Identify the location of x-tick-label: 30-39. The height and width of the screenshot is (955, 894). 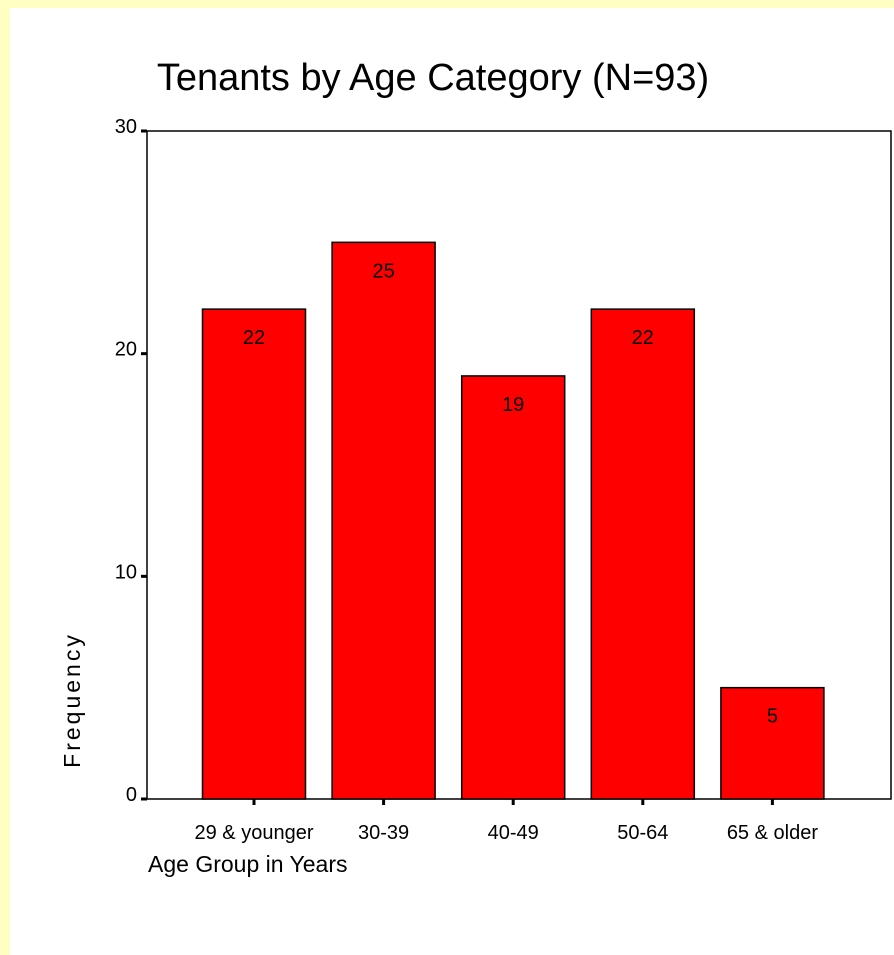
(383, 833).